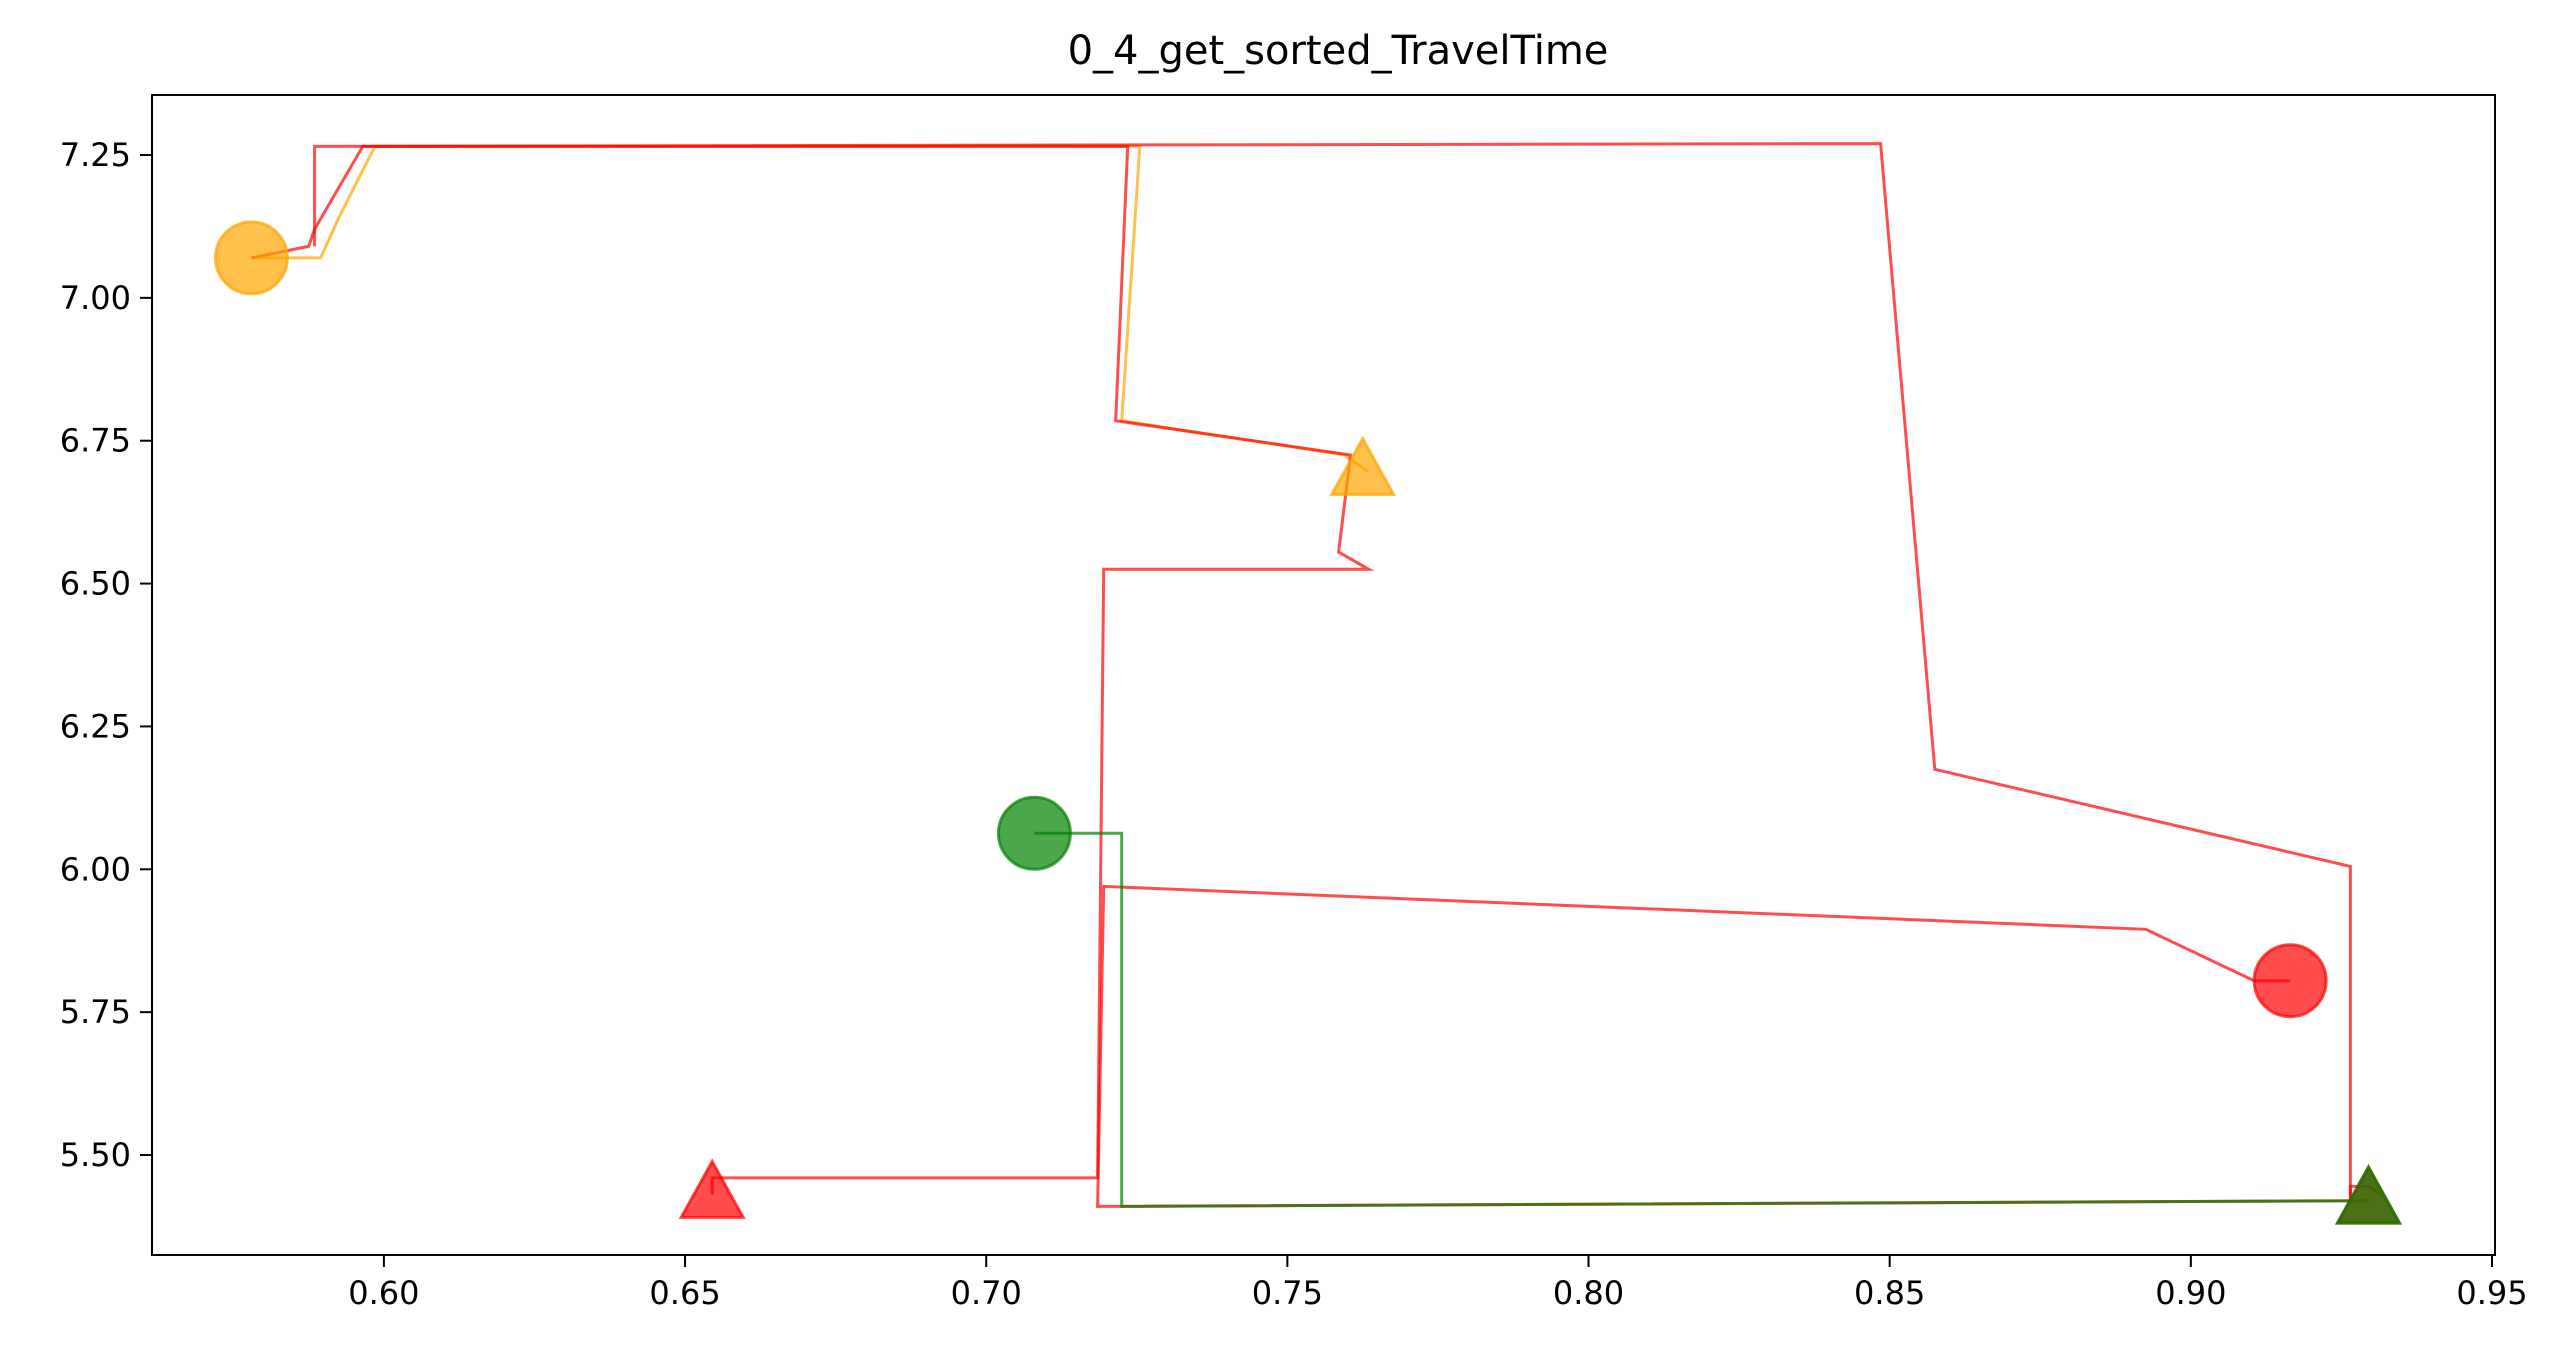  Describe the element at coordinates (2491, 1293) in the screenshot. I see `x-tick-label: 0.95` at that location.